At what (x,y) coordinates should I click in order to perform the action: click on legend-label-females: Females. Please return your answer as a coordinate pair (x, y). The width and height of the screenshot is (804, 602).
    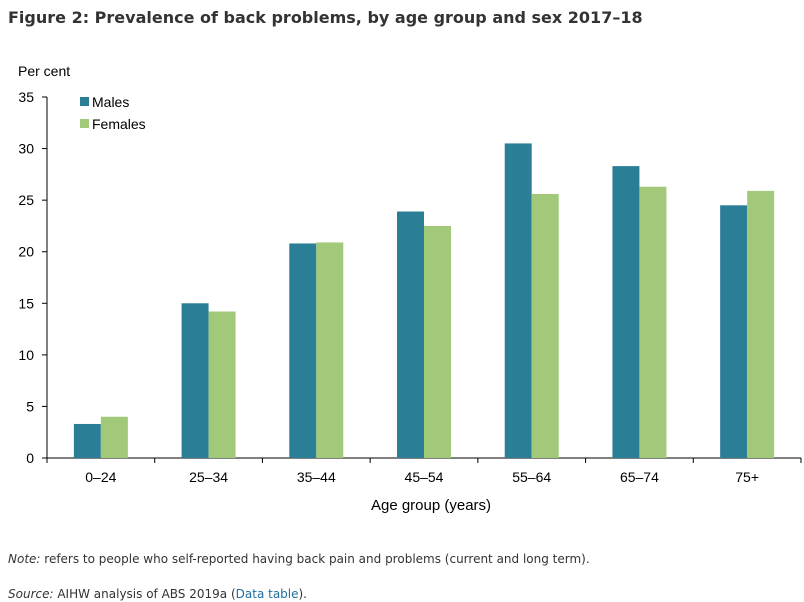
    Looking at the image, I should click on (119, 124).